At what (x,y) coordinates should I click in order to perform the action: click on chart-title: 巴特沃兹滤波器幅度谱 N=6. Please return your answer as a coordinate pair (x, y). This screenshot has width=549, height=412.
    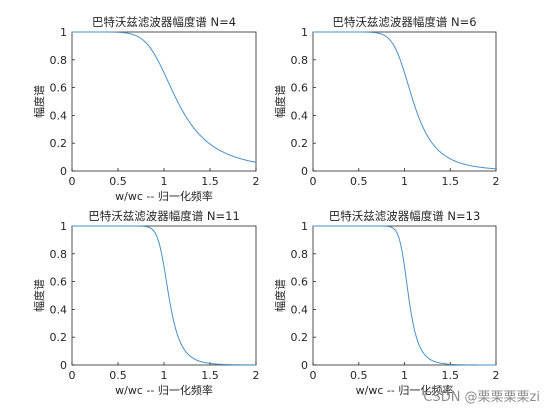
    Looking at the image, I should click on (404, 22).